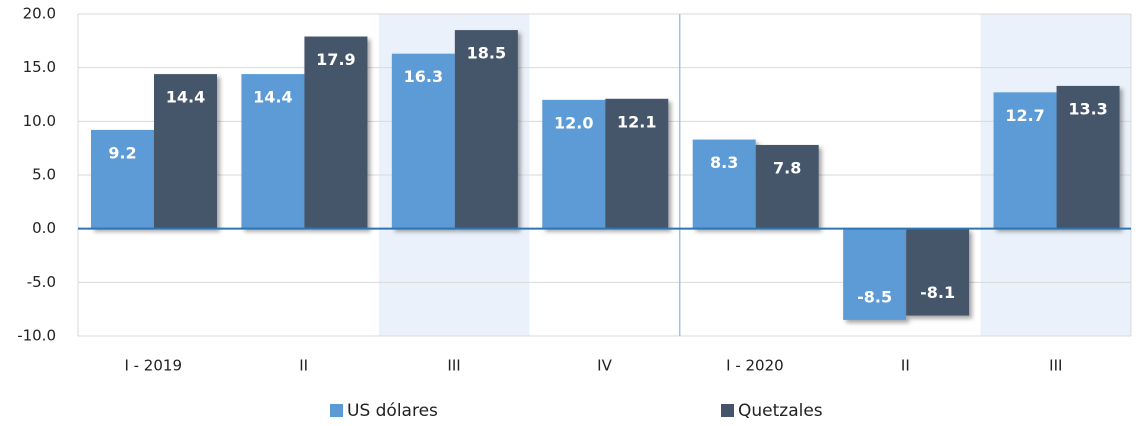  Describe the element at coordinates (423, 76) in the screenshot. I see `value-label: 16.3` at that location.